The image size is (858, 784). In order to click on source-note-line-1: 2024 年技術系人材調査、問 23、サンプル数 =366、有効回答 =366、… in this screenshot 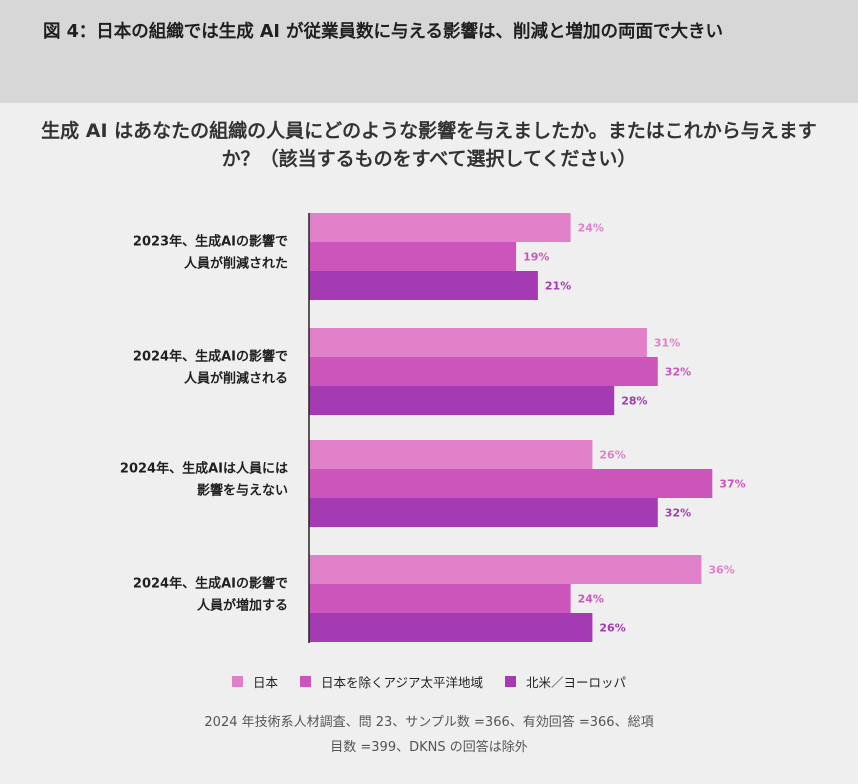, I will do `click(429, 722)`.